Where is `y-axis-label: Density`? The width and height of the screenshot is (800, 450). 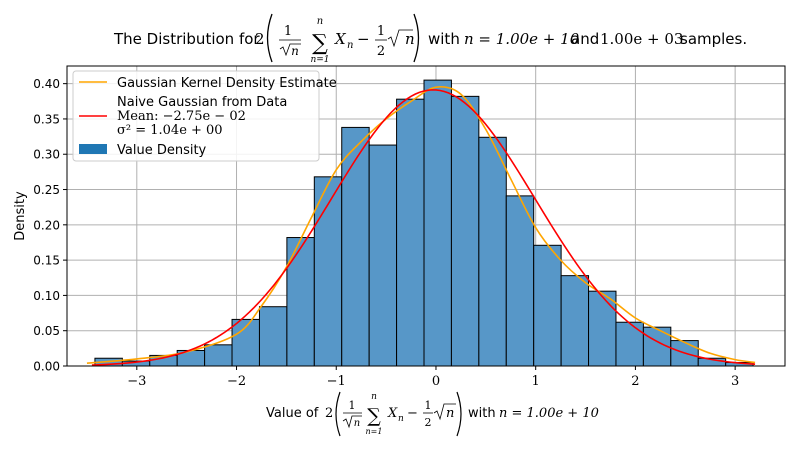
y-axis-label: Density is located at coordinates (20, 216).